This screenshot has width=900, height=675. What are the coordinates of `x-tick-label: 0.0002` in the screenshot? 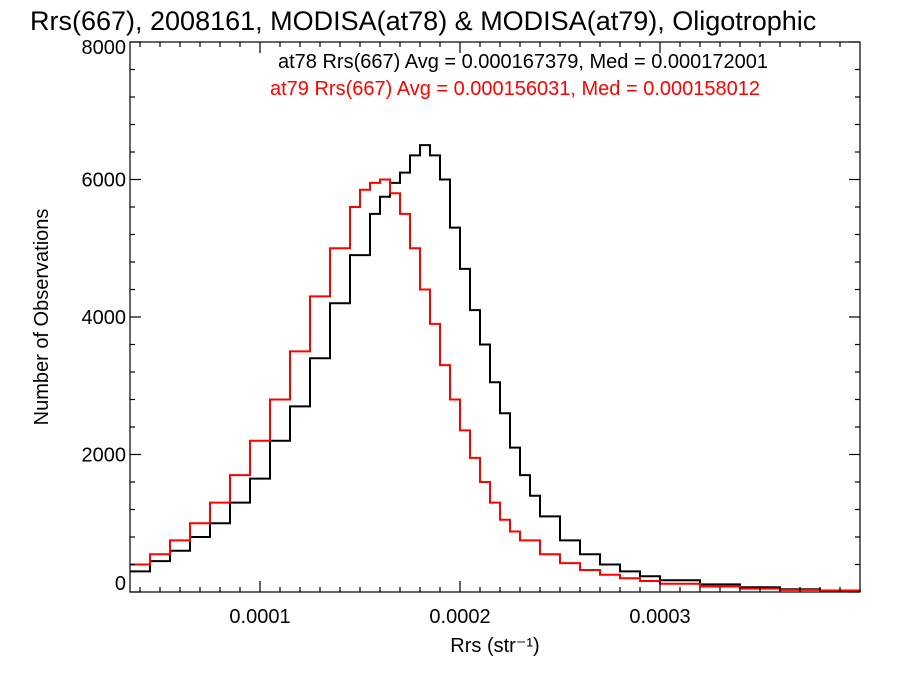 It's located at (459, 617).